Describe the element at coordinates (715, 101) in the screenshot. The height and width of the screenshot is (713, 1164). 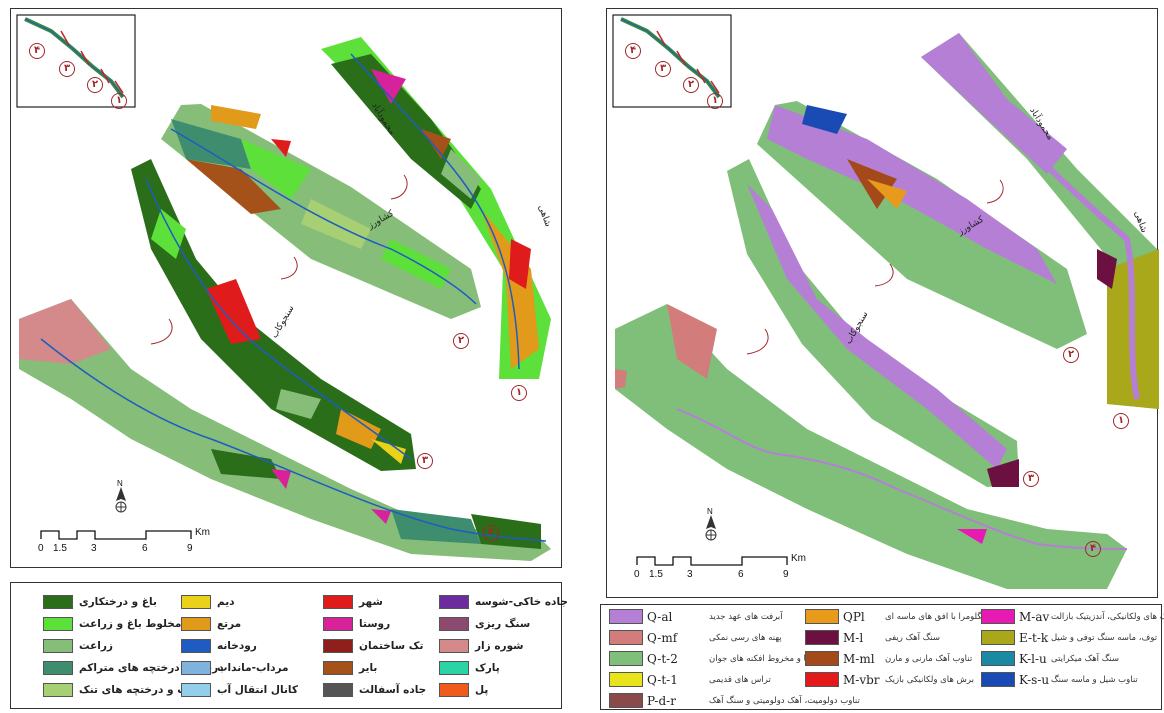
I see `right-inset-num-1: ۱` at that location.